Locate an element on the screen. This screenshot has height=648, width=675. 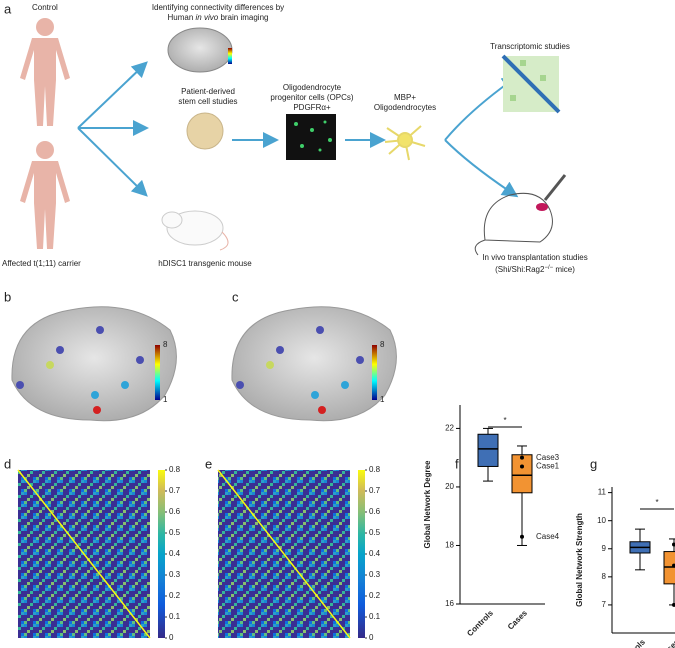
panel-b: b 8 1 is located at coordinates (90, 355).